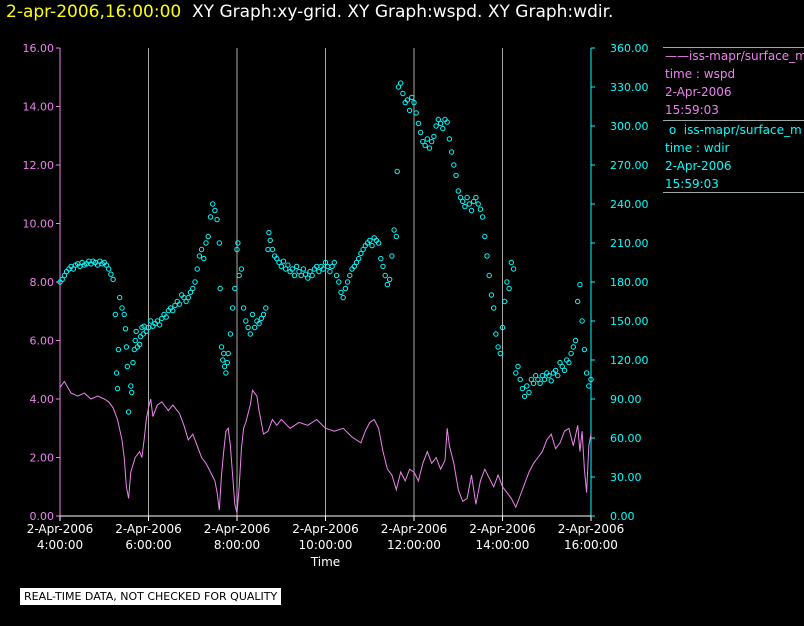  What do you see at coordinates (629, 126) in the screenshot?
I see `y-tick-label-right: 300.00` at bounding box center [629, 126].